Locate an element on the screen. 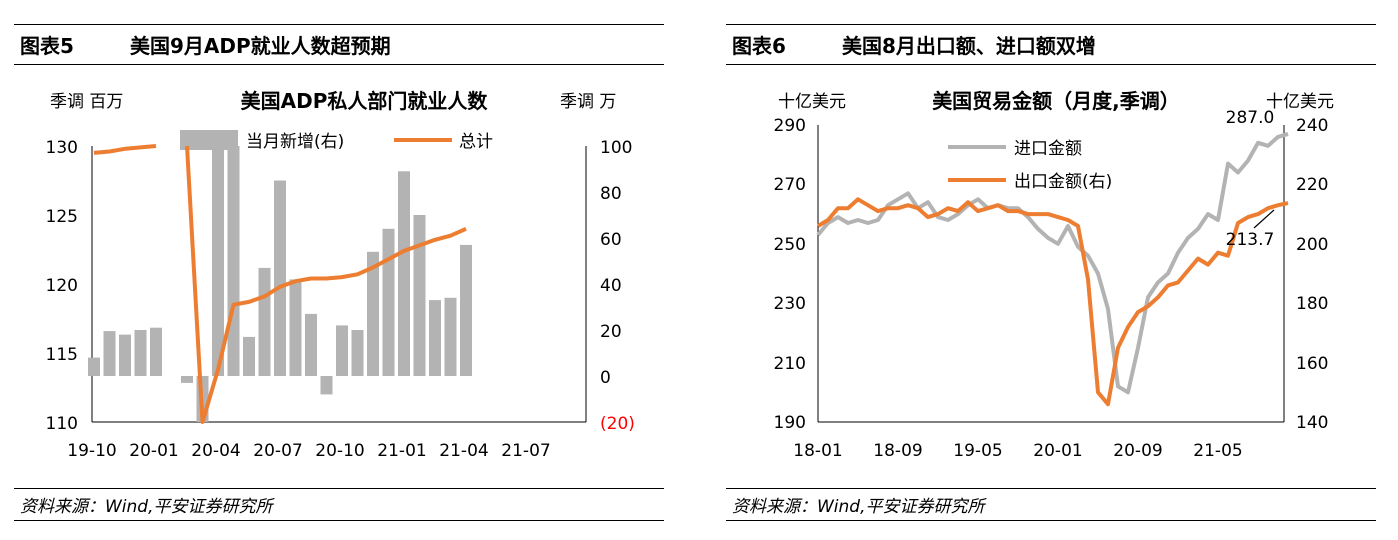  x-tick-label: 21-05 is located at coordinates (1217, 451).